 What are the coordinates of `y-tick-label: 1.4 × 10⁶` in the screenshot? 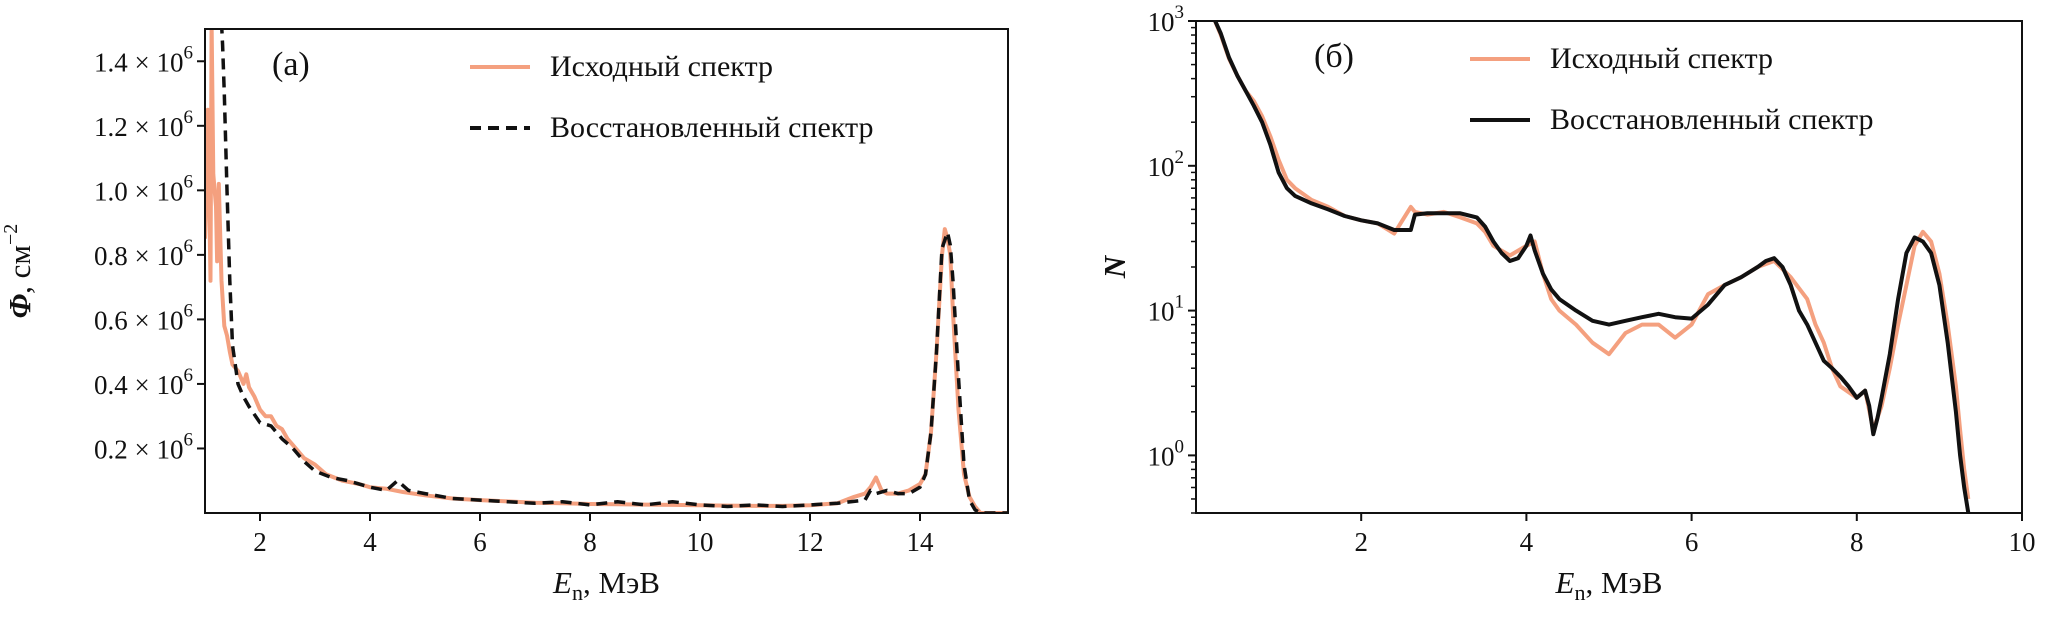 It's located at (143, 59).